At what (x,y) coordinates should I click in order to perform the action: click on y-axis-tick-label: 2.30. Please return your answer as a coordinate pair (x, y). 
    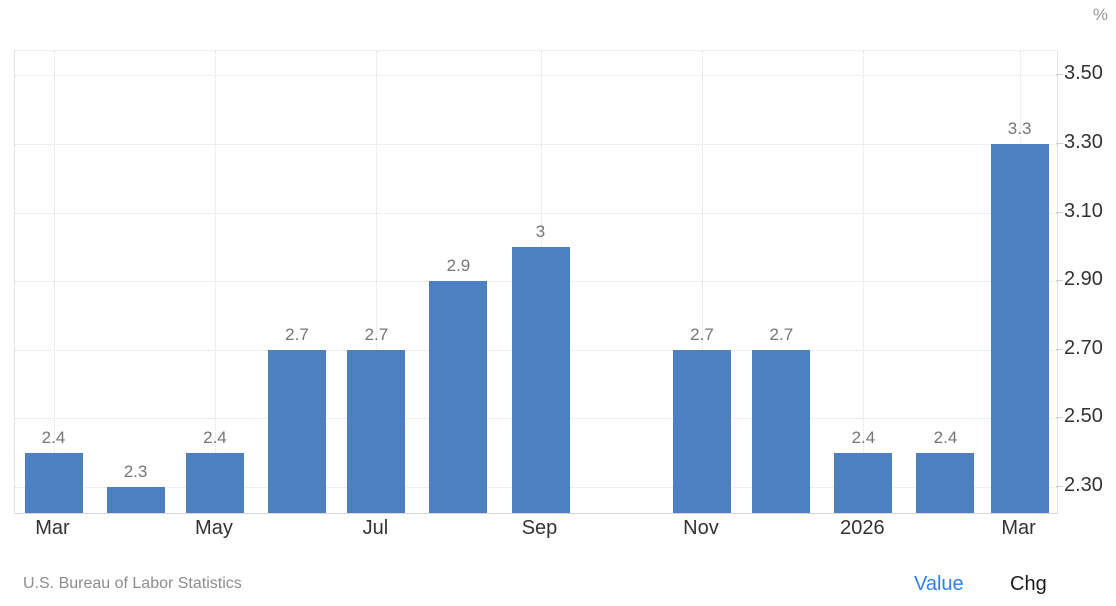
    Looking at the image, I should click on (1083, 484).